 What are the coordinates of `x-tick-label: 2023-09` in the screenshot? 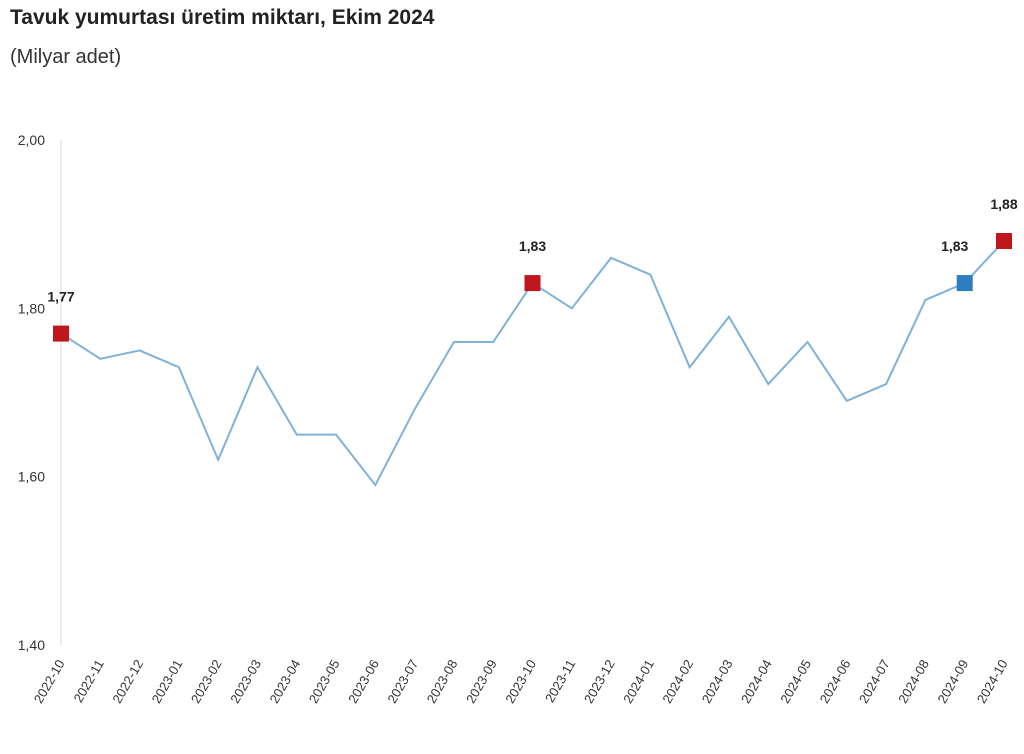 It's located at (481, 681).